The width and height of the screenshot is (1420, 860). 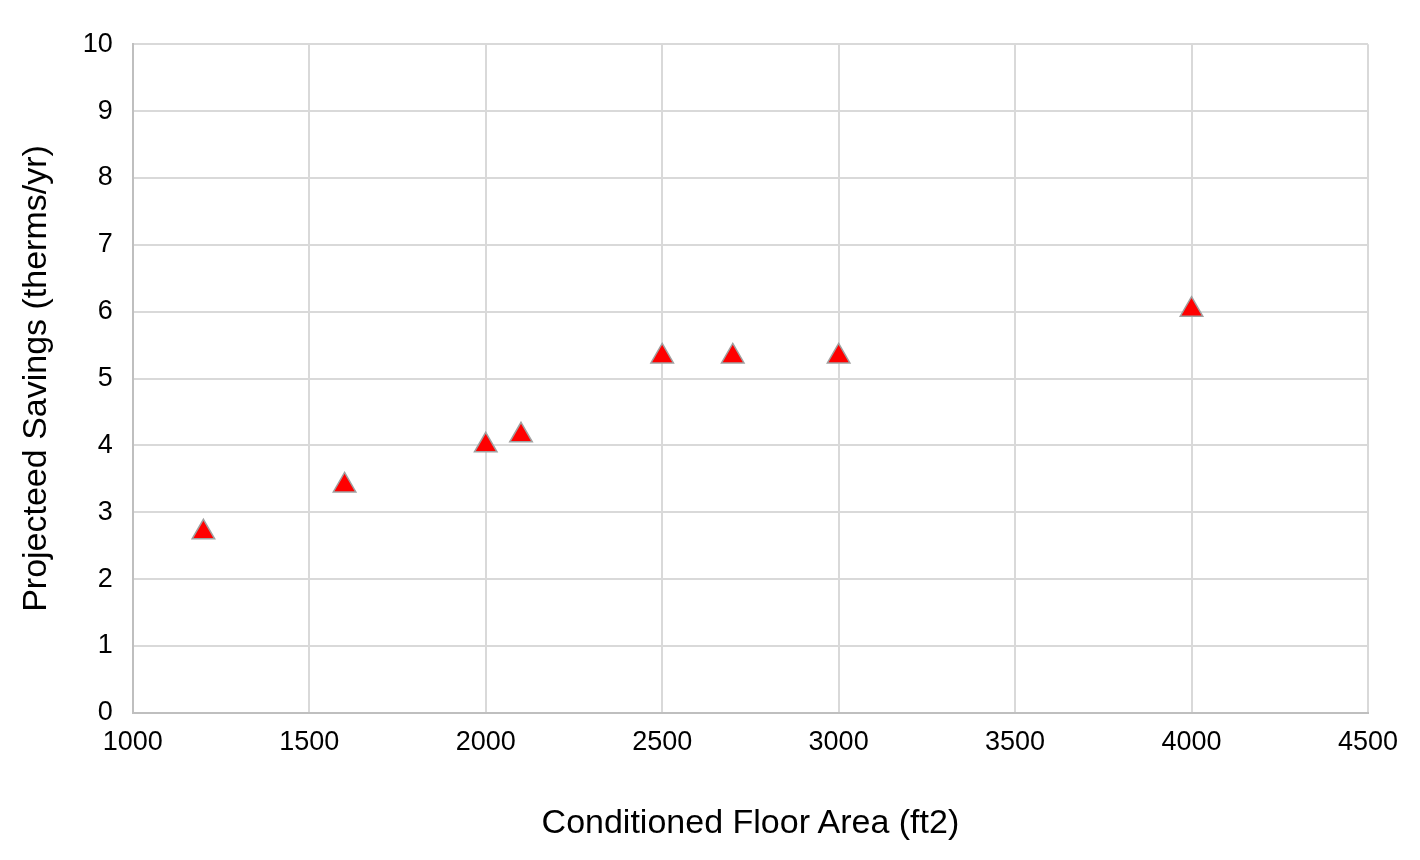 I want to click on y-tick-label: 8, so click(x=105, y=176).